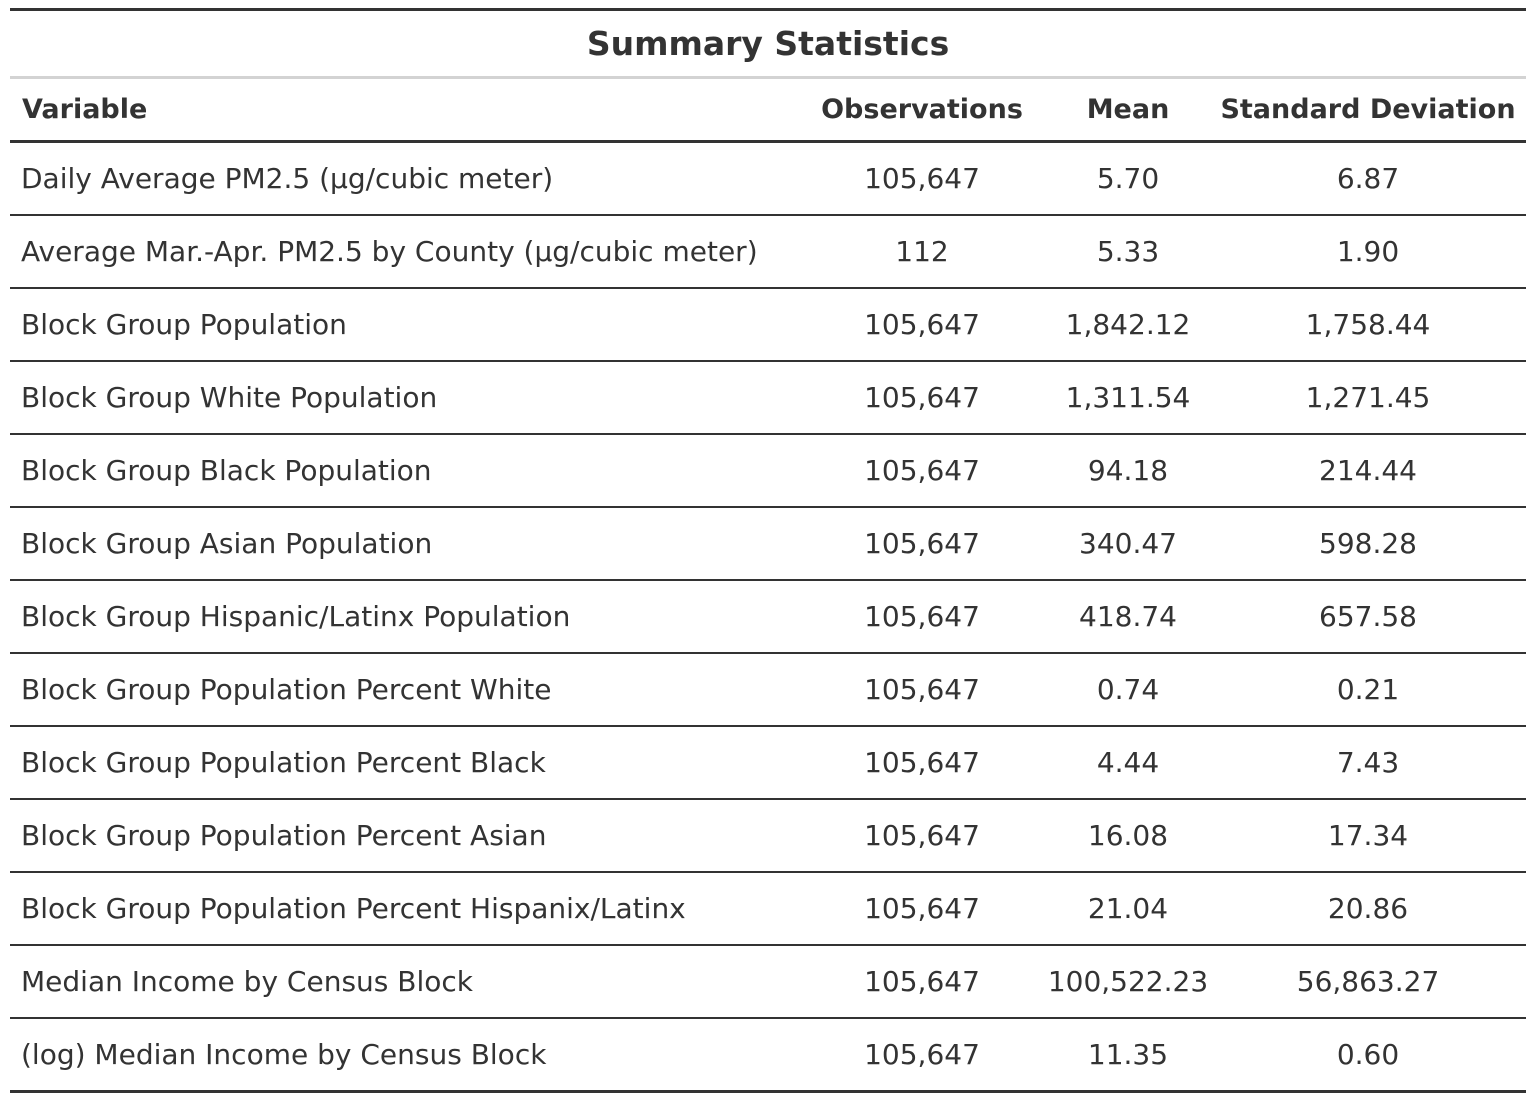 The image size is (1534, 1093). Describe the element at coordinates (404, 982) in the screenshot. I see `cell-variable: Median Income by Census Block` at that location.